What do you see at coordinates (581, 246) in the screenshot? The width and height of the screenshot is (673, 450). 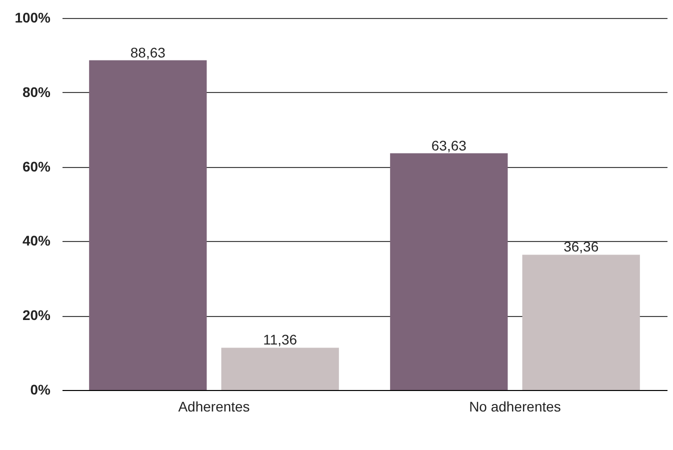 I see `data-label: 36,36` at bounding box center [581, 246].